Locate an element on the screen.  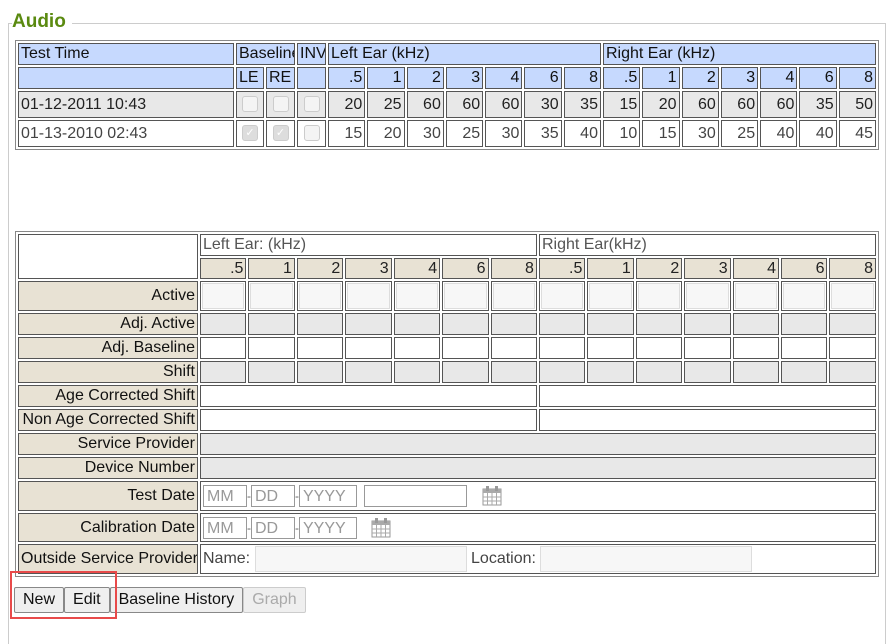
freq-header-right: 6 is located at coordinates (818, 78).